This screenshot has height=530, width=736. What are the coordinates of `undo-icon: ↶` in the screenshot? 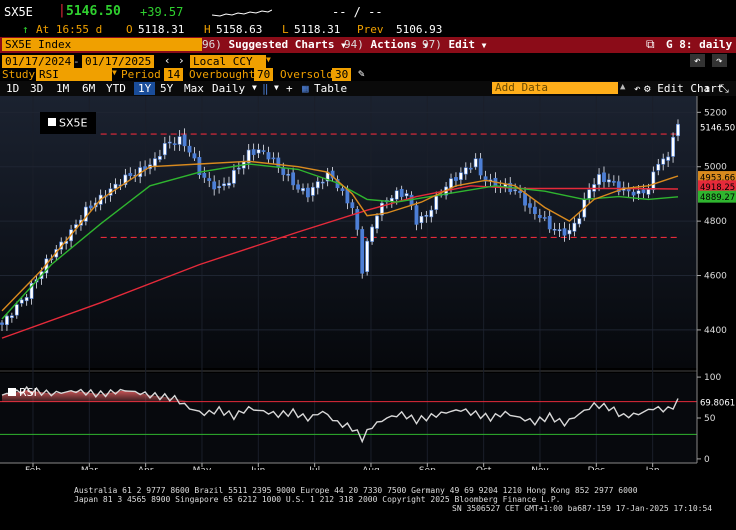 It's located at (697, 60).